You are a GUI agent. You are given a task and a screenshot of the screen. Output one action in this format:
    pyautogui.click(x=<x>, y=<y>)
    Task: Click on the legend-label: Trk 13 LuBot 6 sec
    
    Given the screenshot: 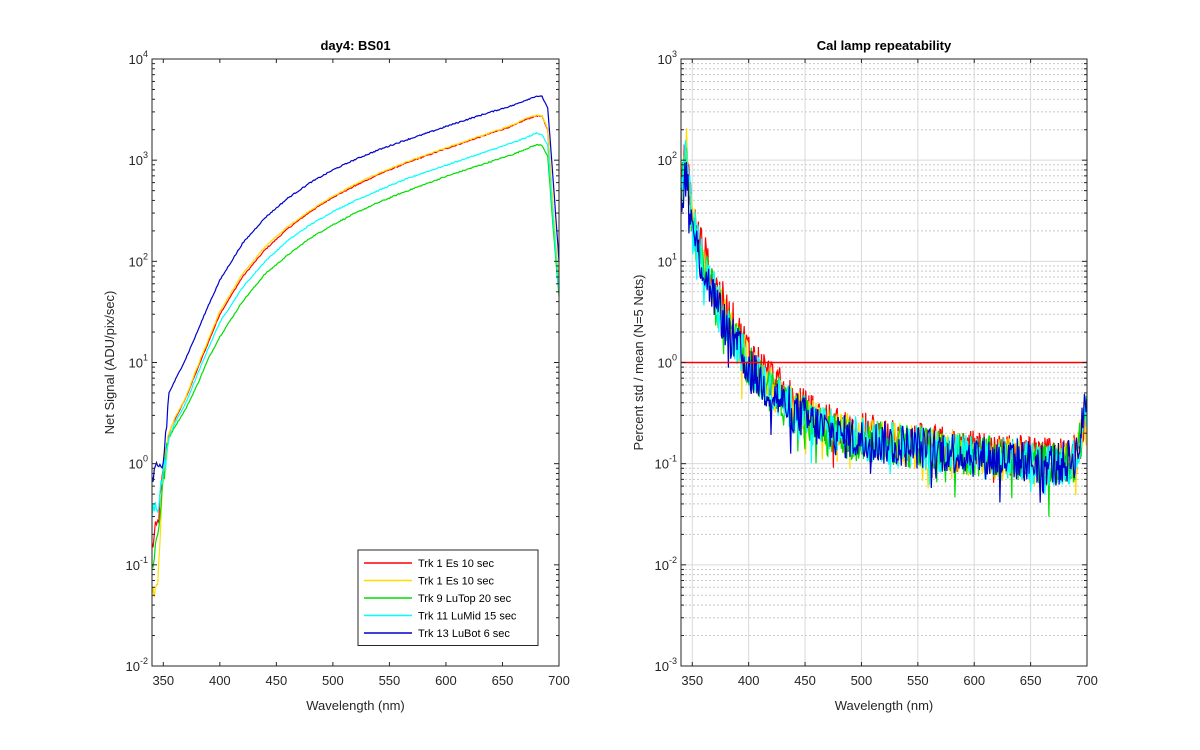 What is the action you would take?
    pyautogui.click(x=464, y=634)
    